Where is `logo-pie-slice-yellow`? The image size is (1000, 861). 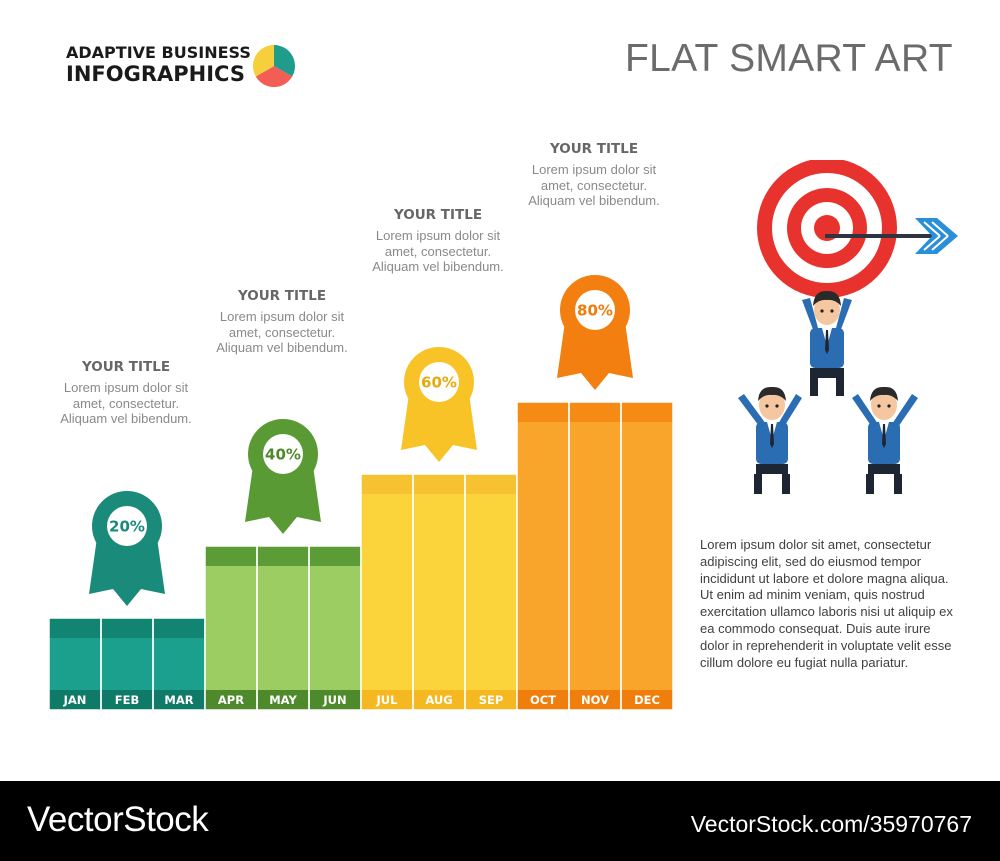 logo-pie-slice-yellow is located at coordinates (263, 61).